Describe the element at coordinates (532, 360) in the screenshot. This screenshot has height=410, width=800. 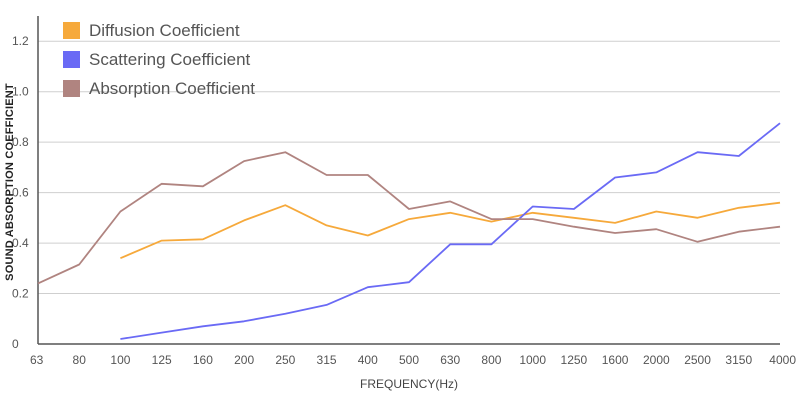
I see `x-tick-label: 1000` at that location.